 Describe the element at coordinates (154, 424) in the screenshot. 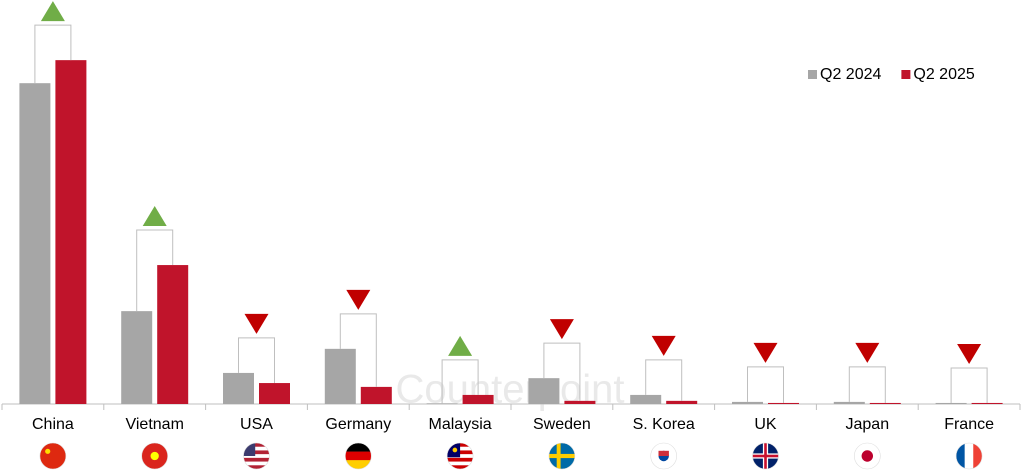

I see `x-tick-label: Vietnam` at that location.